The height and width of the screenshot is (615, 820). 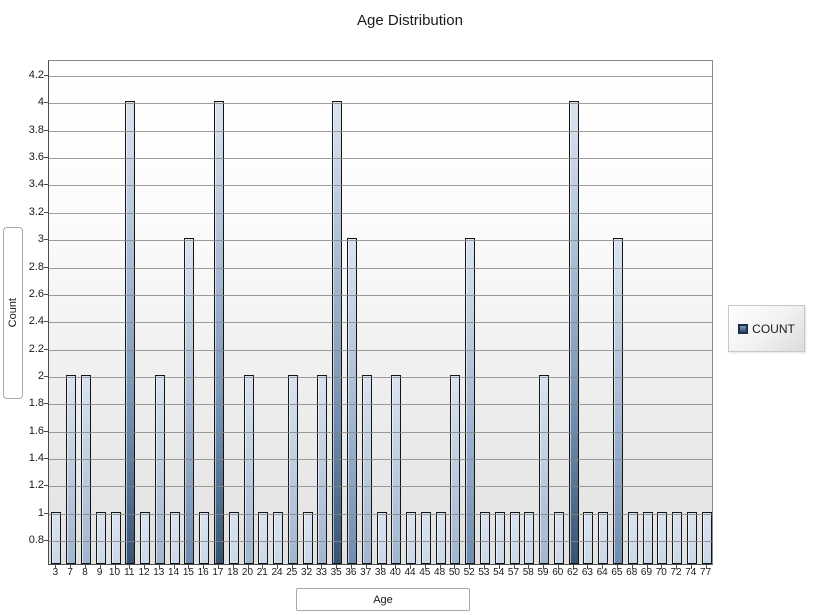 I want to click on x-tick-label: 69, so click(x=646, y=572).